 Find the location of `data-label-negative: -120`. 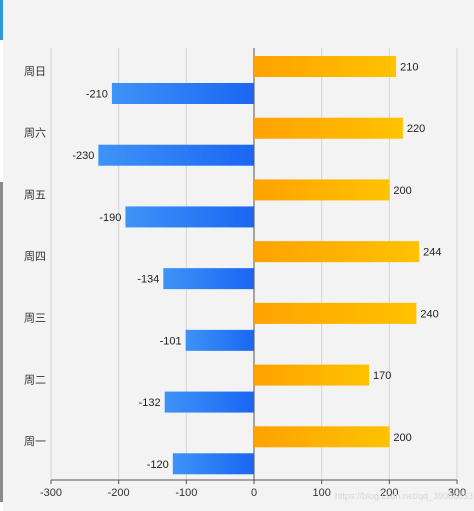

data-label-negative: -120 is located at coordinates (158, 465).